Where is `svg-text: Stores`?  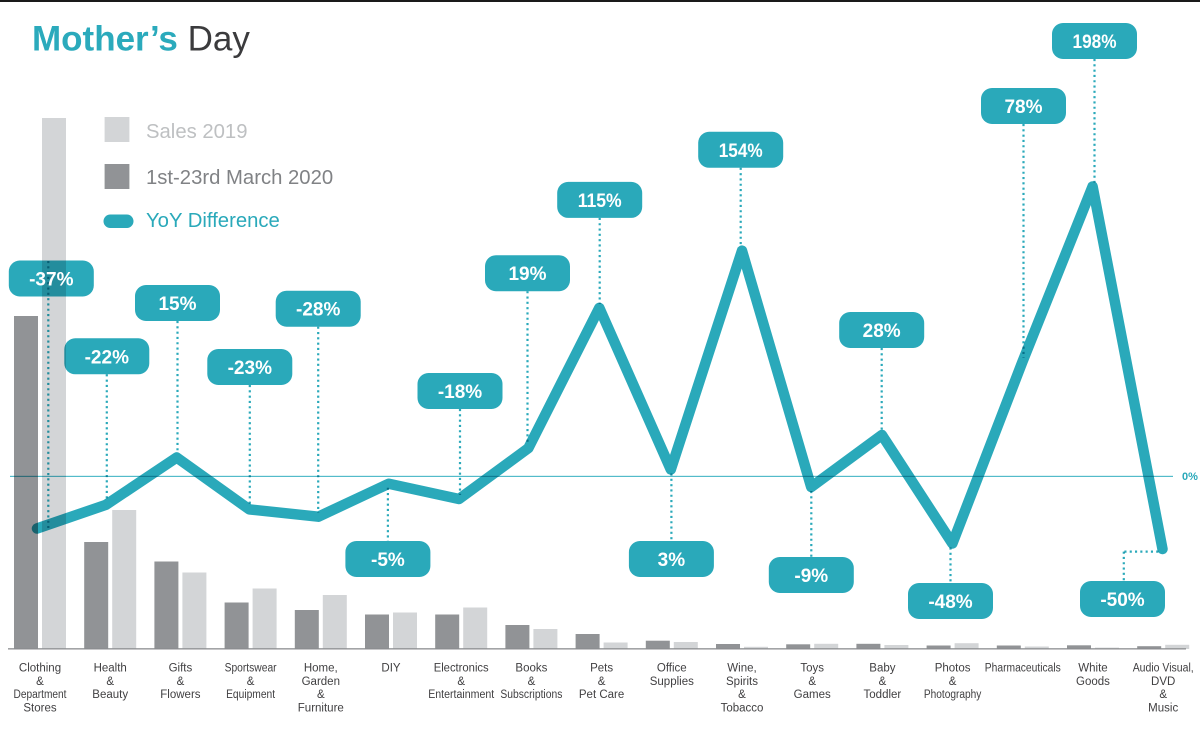 svg-text: Stores is located at coordinates (39, 708).